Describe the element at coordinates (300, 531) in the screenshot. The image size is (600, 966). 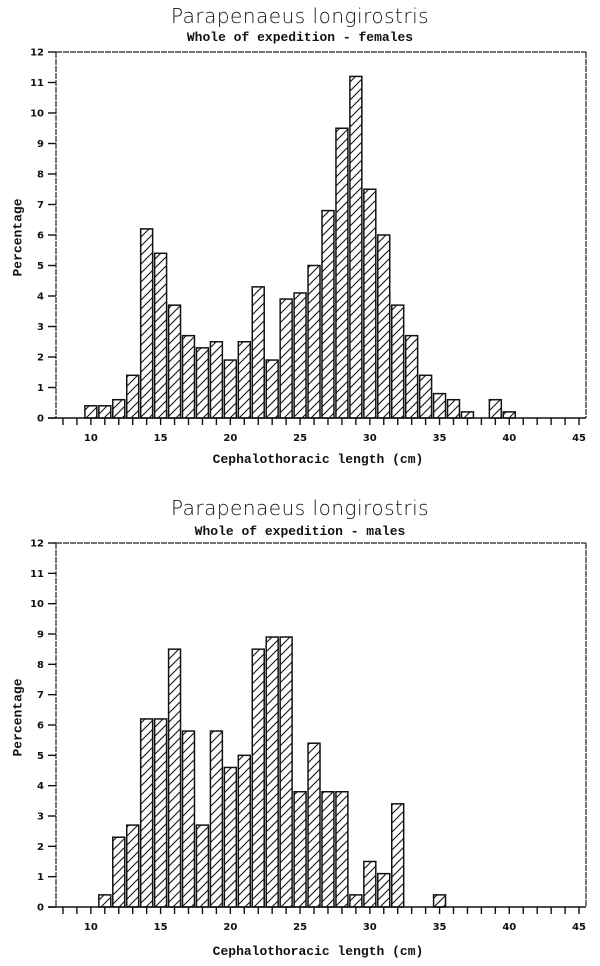
I see `chart-subtitle: Whole of expedition - males` at that location.